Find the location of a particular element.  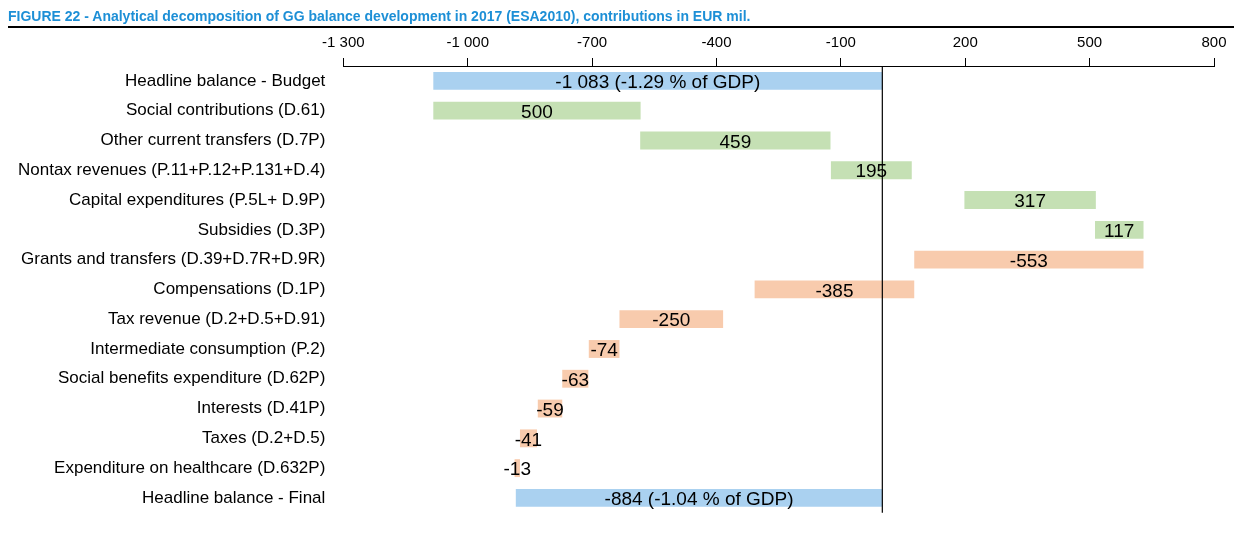

x-tick-label: -100 is located at coordinates (840, 42).